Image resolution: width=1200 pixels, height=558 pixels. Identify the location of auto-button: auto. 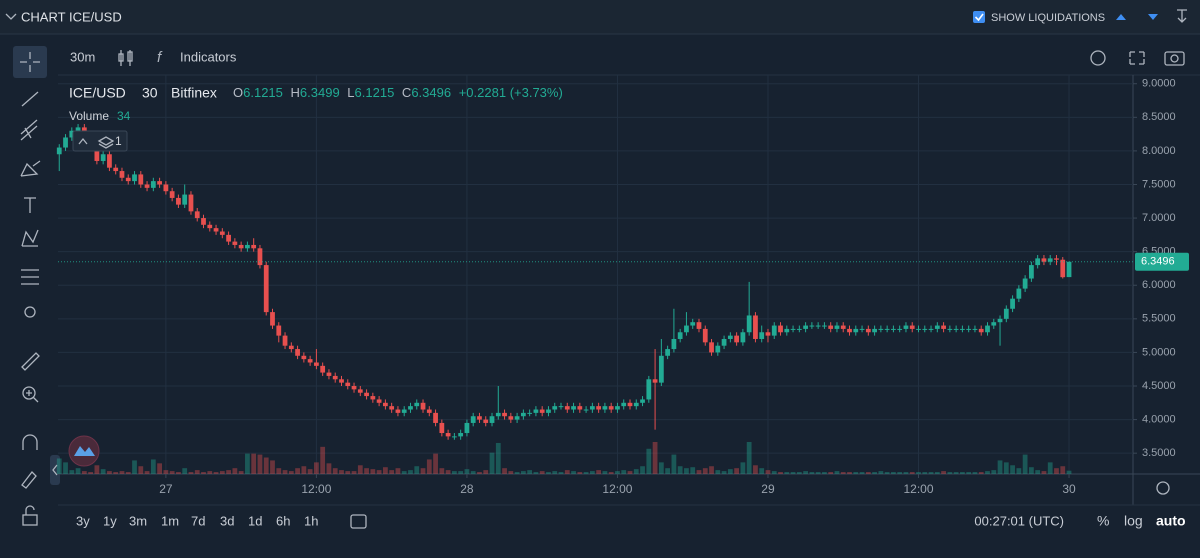
(1171, 521).